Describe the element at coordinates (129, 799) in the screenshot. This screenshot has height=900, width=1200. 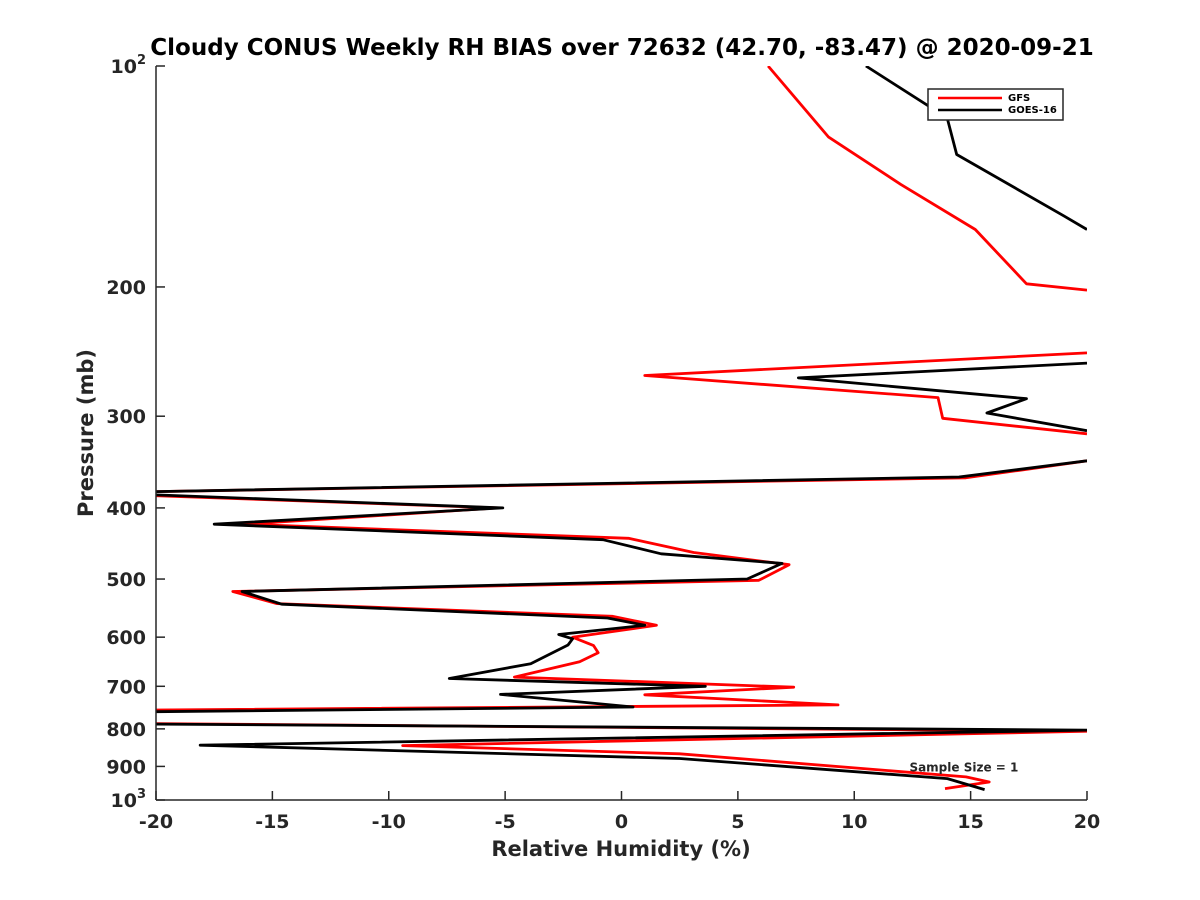
I see `y-tick-label: 10³` at that location.